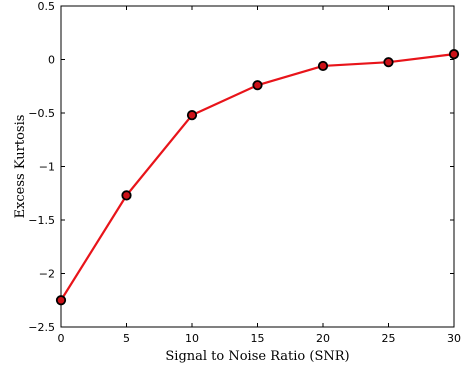  What do you see at coordinates (258, 338) in the screenshot?
I see `x-tick-label: 15` at bounding box center [258, 338].